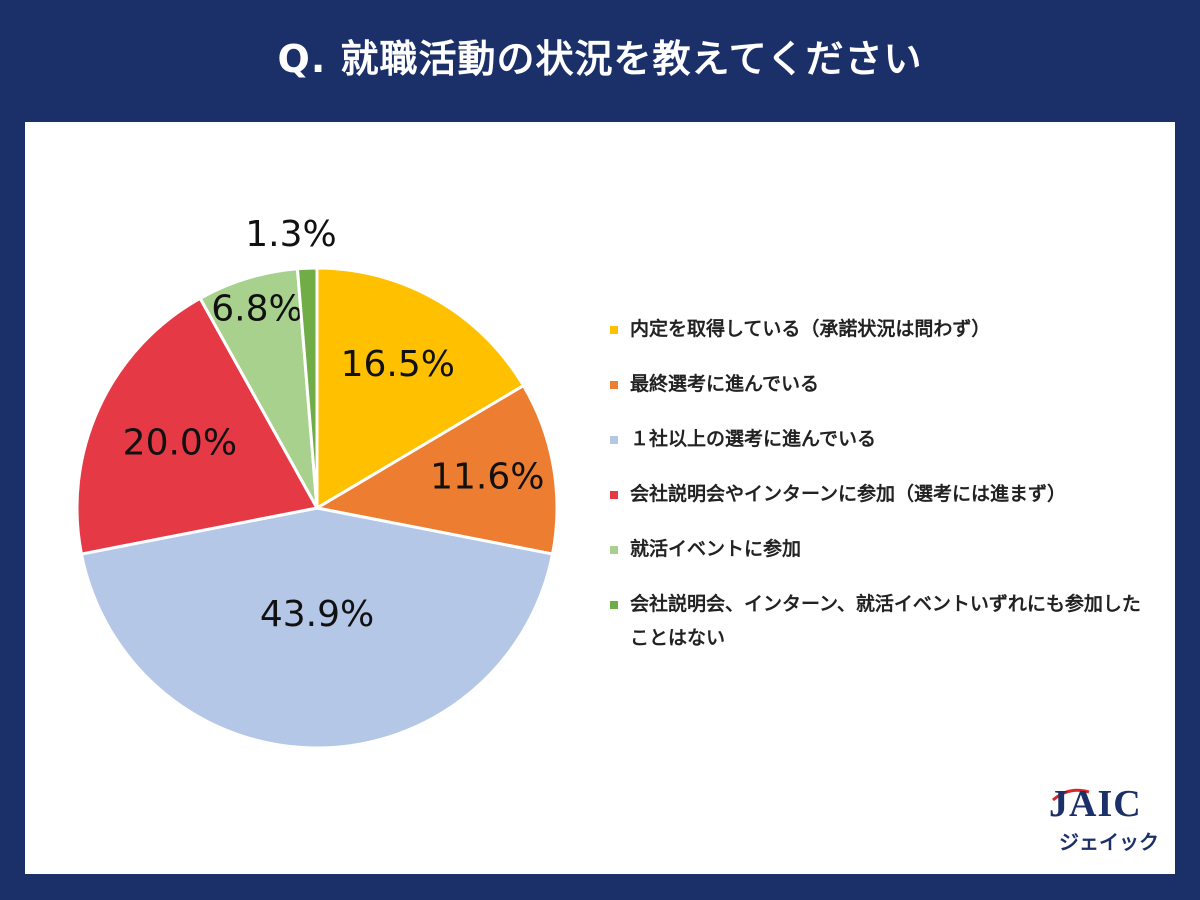  What do you see at coordinates (880, 439) in the screenshot?
I see `legend-item: １社以上の選考に進んでいる` at bounding box center [880, 439].